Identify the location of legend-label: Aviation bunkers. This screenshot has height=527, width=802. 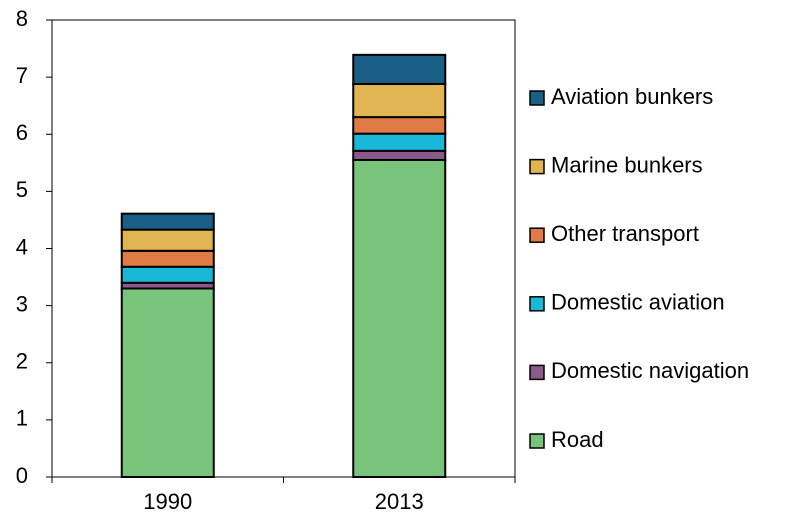
(632, 96).